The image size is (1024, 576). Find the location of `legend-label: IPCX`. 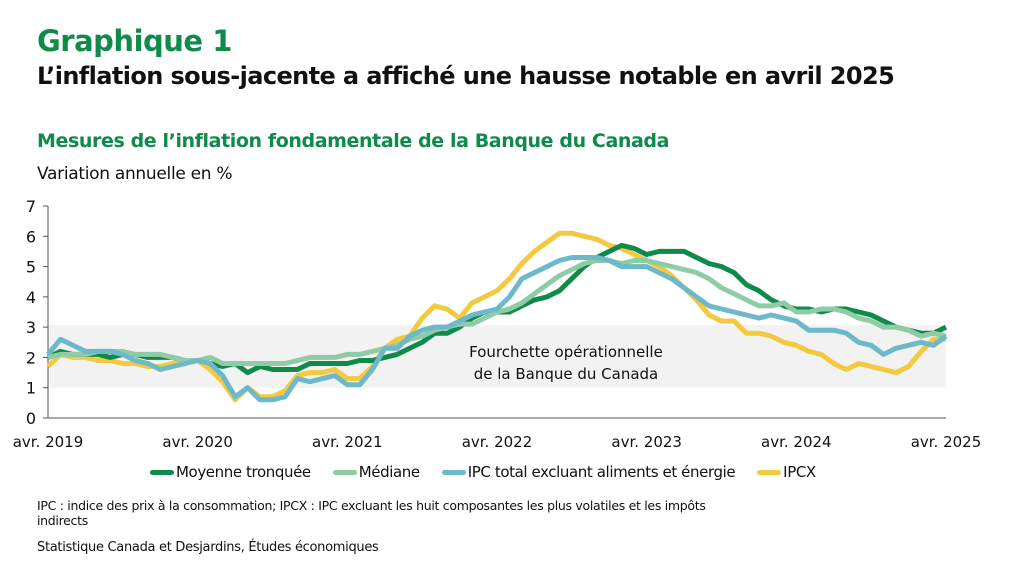

legend-label: IPCX is located at coordinates (799, 472).